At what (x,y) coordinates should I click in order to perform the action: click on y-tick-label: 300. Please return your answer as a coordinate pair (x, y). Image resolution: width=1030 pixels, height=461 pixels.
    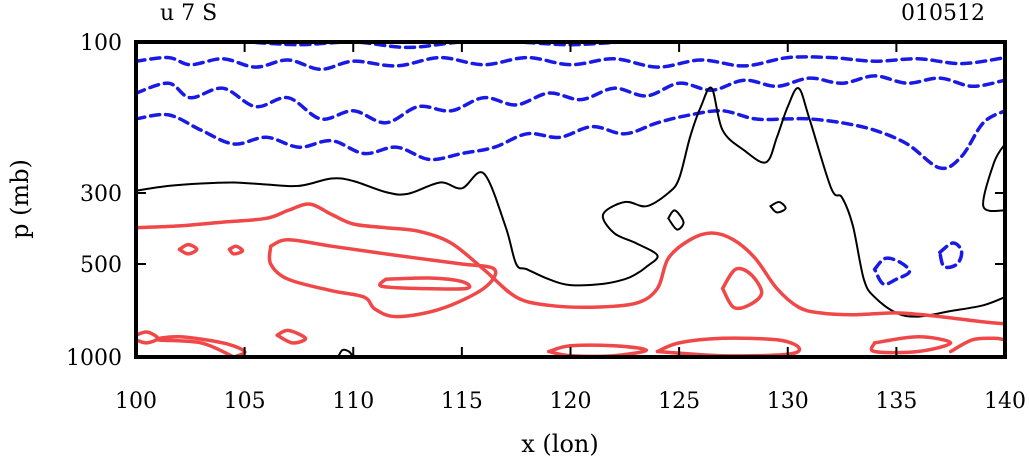
    Looking at the image, I should click on (101, 194).